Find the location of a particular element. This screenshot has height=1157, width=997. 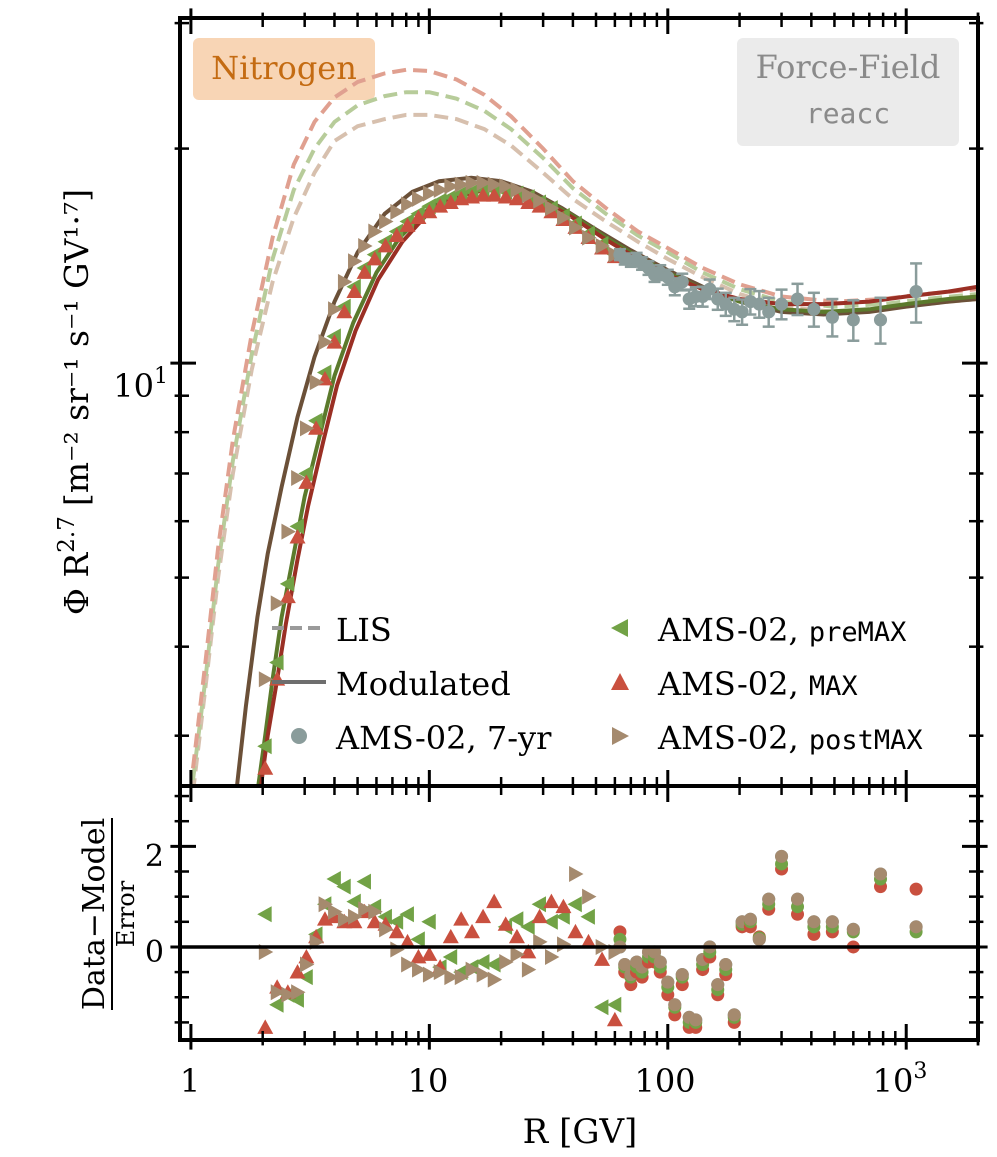

legend-label-max-code: MAX is located at coordinates (833, 686).